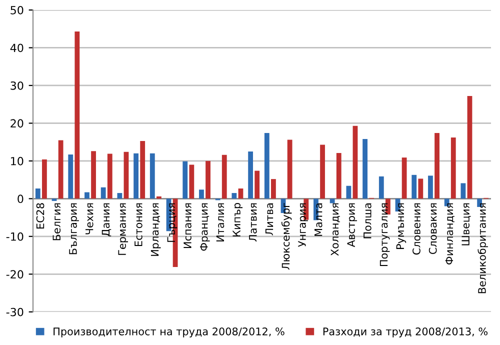 The image size is (500, 345). I want to click on x-tick-label: Люксембург, so click(286, 236).